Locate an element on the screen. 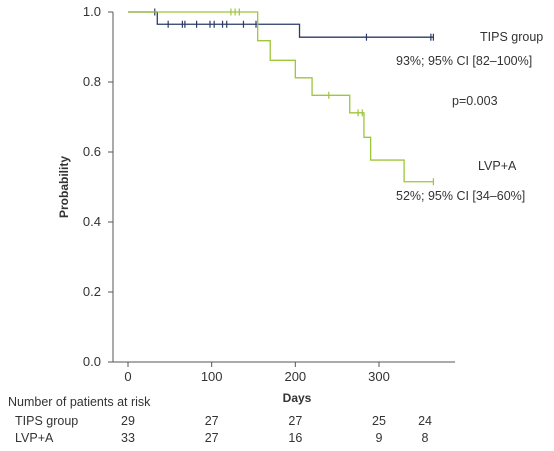  y-axis-title: Probability is located at coordinates (64, 187).